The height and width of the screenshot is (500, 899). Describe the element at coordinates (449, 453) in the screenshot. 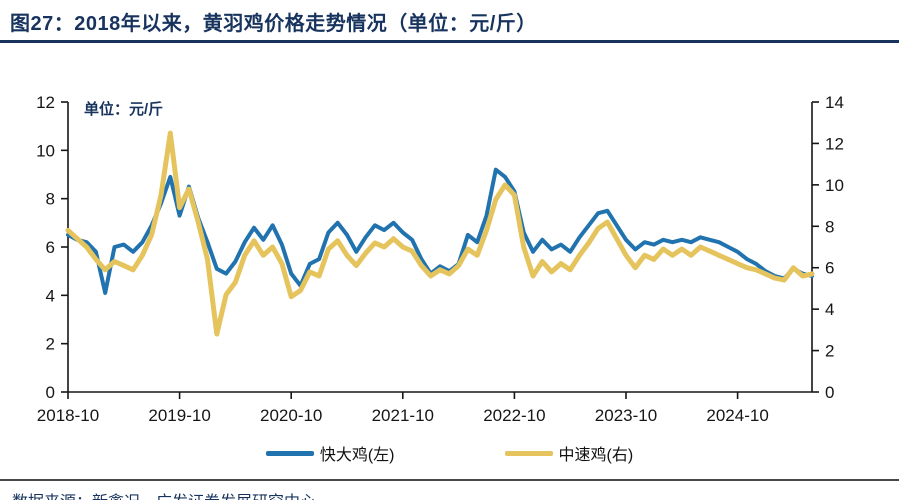

I see `legend: 快大鸡(左) 中速鸡(右)` at that location.